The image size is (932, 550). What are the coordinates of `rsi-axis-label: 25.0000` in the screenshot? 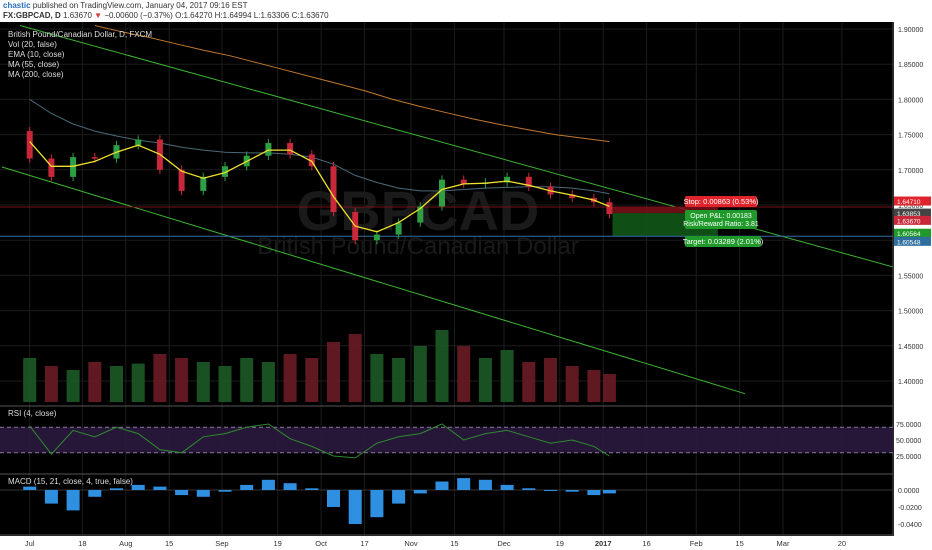 It's located at (908, 457).